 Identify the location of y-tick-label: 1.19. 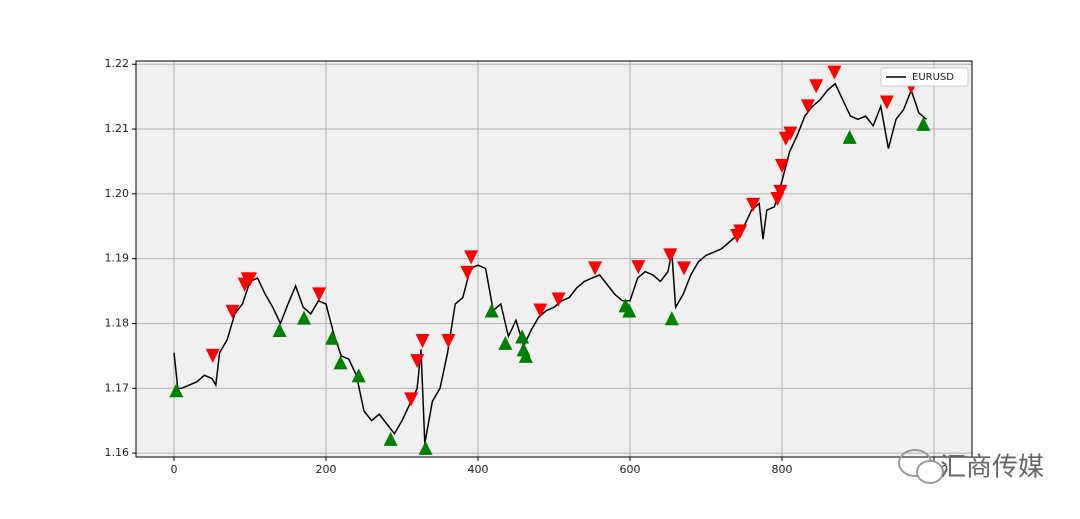
(117, 258).